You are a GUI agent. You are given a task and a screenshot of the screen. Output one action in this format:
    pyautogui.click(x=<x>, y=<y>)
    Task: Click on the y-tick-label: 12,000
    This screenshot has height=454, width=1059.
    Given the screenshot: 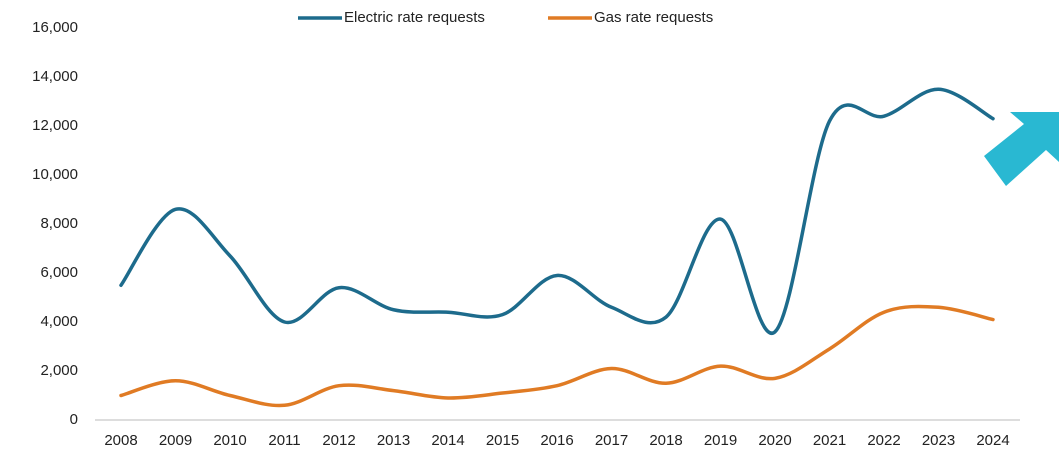 What is the action you would take?
    pyautogui.click(x=55, y=125)
    